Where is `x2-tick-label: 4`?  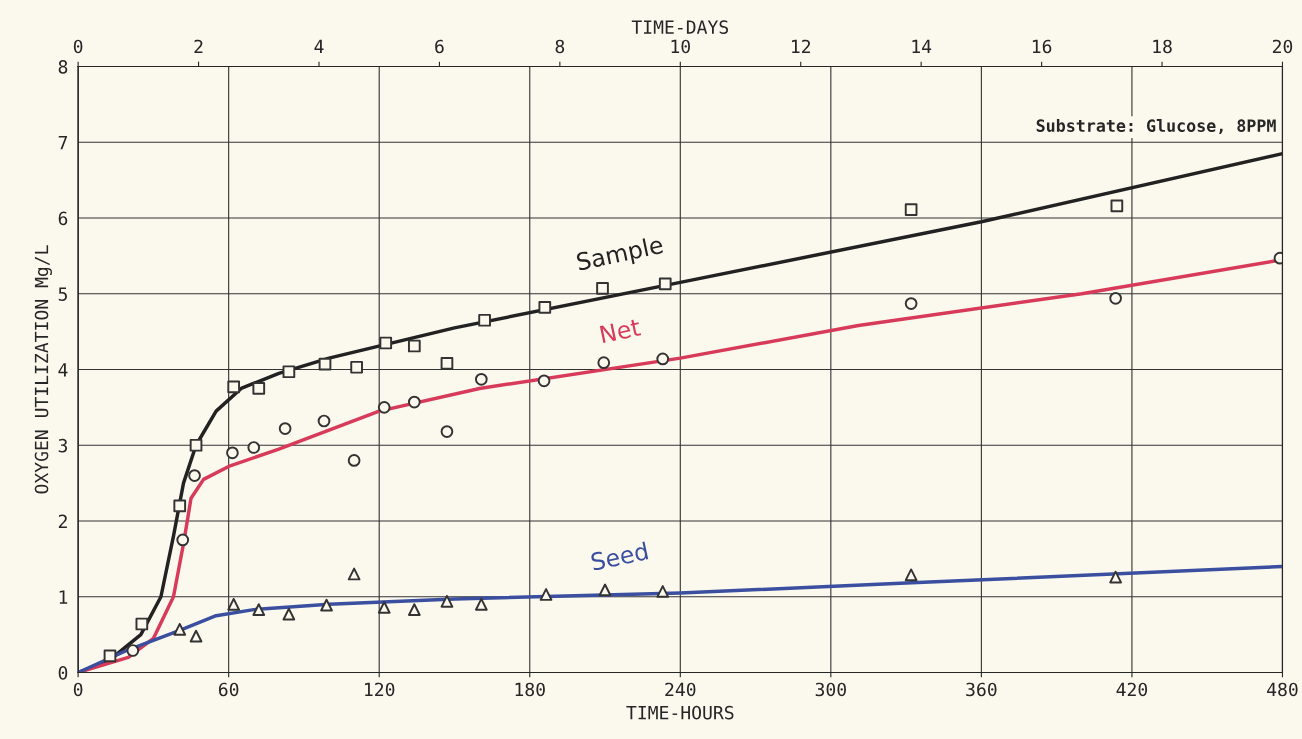 x2-tick-label: 4 is located at coordinates (319, 46).